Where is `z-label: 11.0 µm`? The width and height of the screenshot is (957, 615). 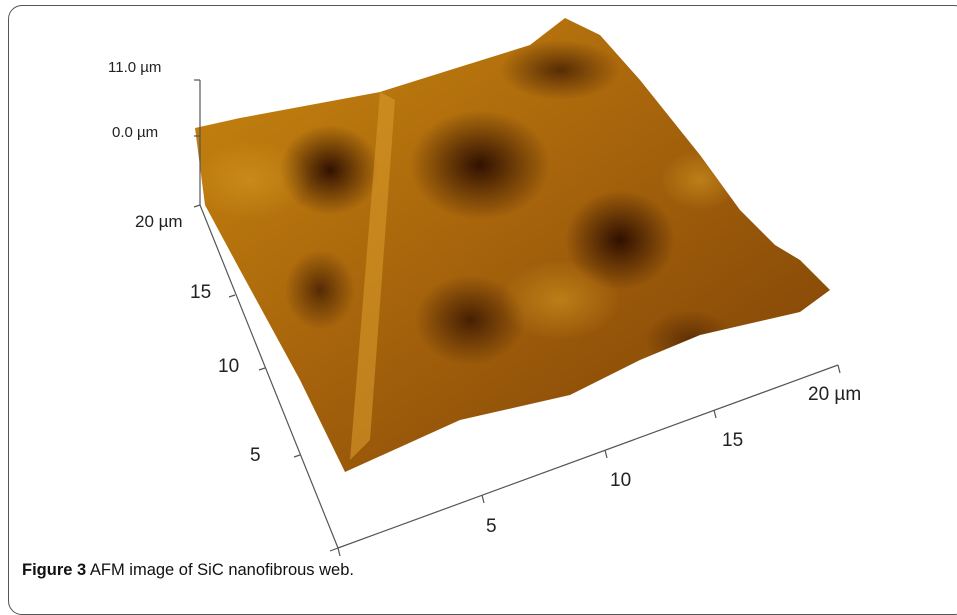 z-label: 11.0 µm is located at coordinates (134, 67).